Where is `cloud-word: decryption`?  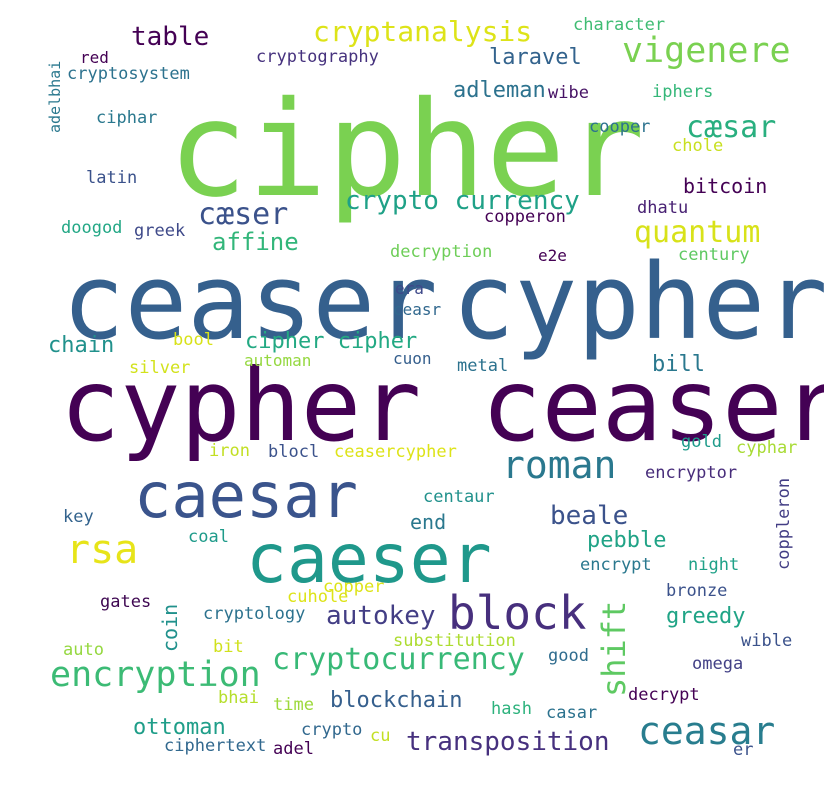
cloud-word: decryption is located at coordinates (441, 252).